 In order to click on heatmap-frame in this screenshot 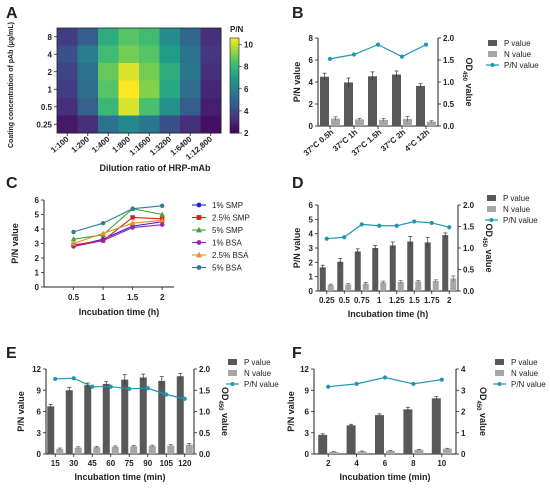, I will do `click(139, 80)`.